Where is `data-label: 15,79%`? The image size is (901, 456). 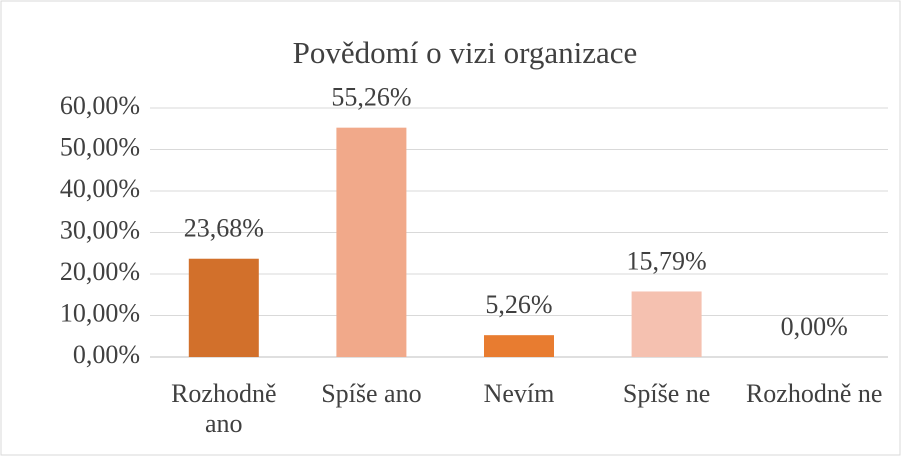
data-label: 15,79% is located at coordinates (667, 260).